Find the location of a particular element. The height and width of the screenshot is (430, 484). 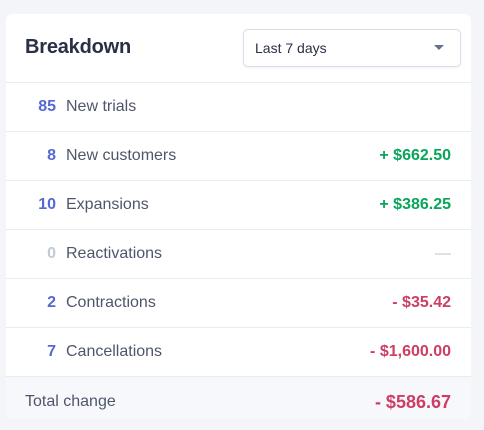

row-count: 85 is located at coordinates (47, 106).